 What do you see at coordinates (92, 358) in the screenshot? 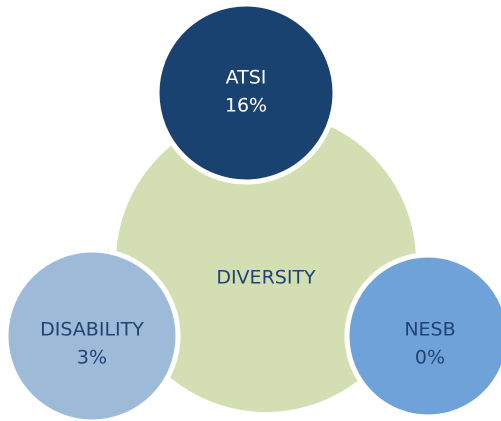
I see `node-value: 3%` at bounding box center [92, 358].